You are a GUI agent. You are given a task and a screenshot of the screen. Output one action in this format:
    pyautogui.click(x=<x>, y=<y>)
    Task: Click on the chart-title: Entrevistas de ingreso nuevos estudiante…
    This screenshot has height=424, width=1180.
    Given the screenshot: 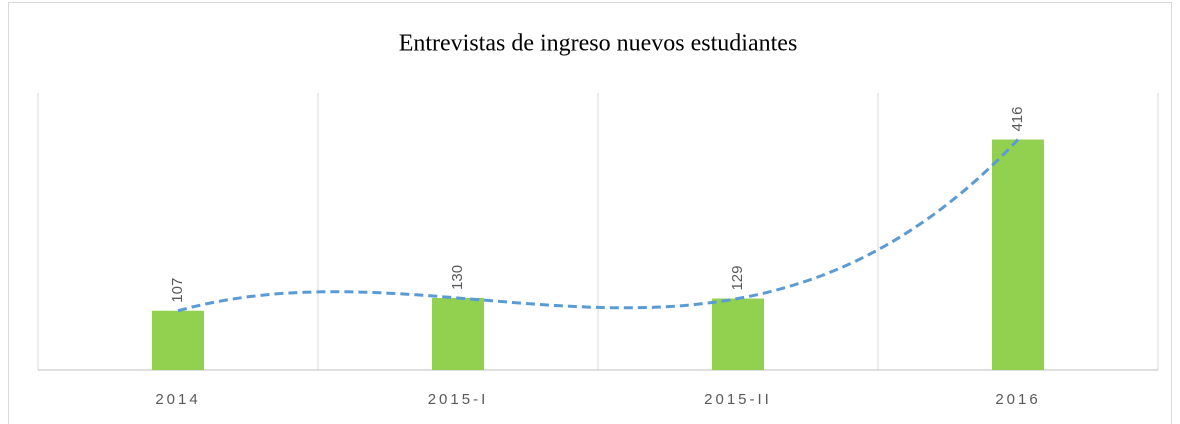 What is the action you would take?
    pyautogui.click(x=598, y=44)
    